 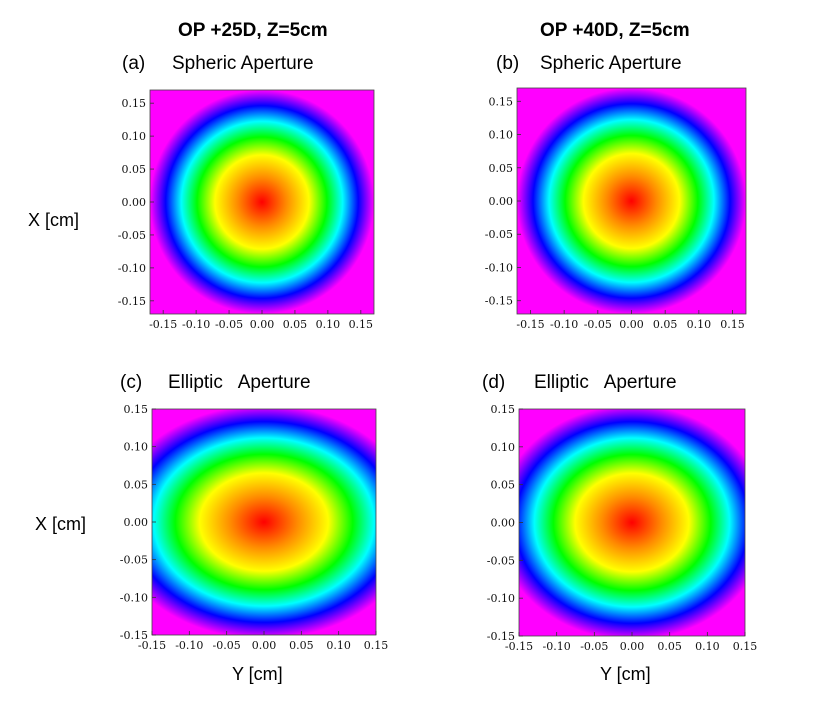 I want to click on panel-c-xlabel: Y [cm], so click(x=257, y=674).